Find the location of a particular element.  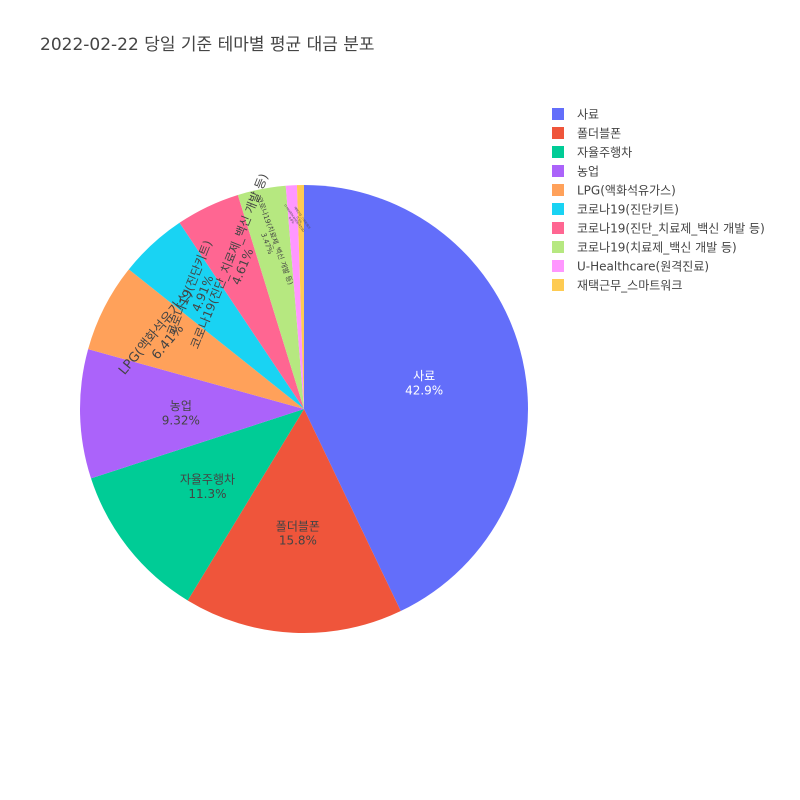

slice-percent-label: 15.8% is located at coordinates (298, 541).